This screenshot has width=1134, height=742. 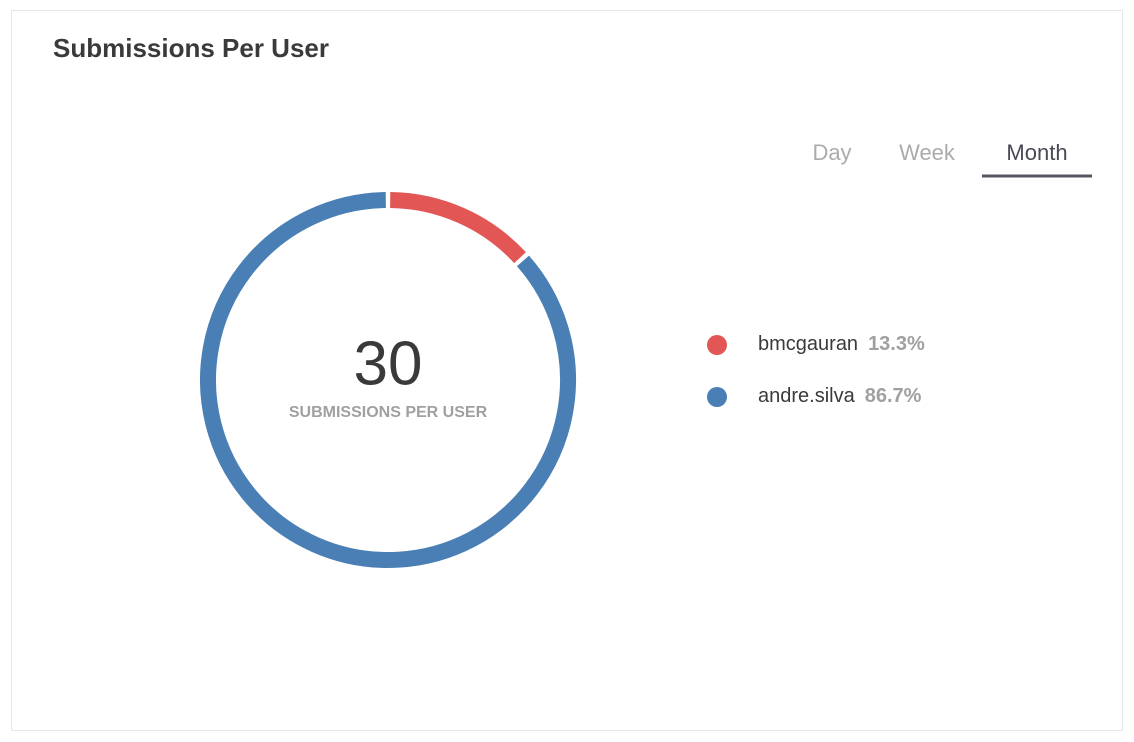 I want to click on legend-percent: 86.7%, so click(x=893, y=396).